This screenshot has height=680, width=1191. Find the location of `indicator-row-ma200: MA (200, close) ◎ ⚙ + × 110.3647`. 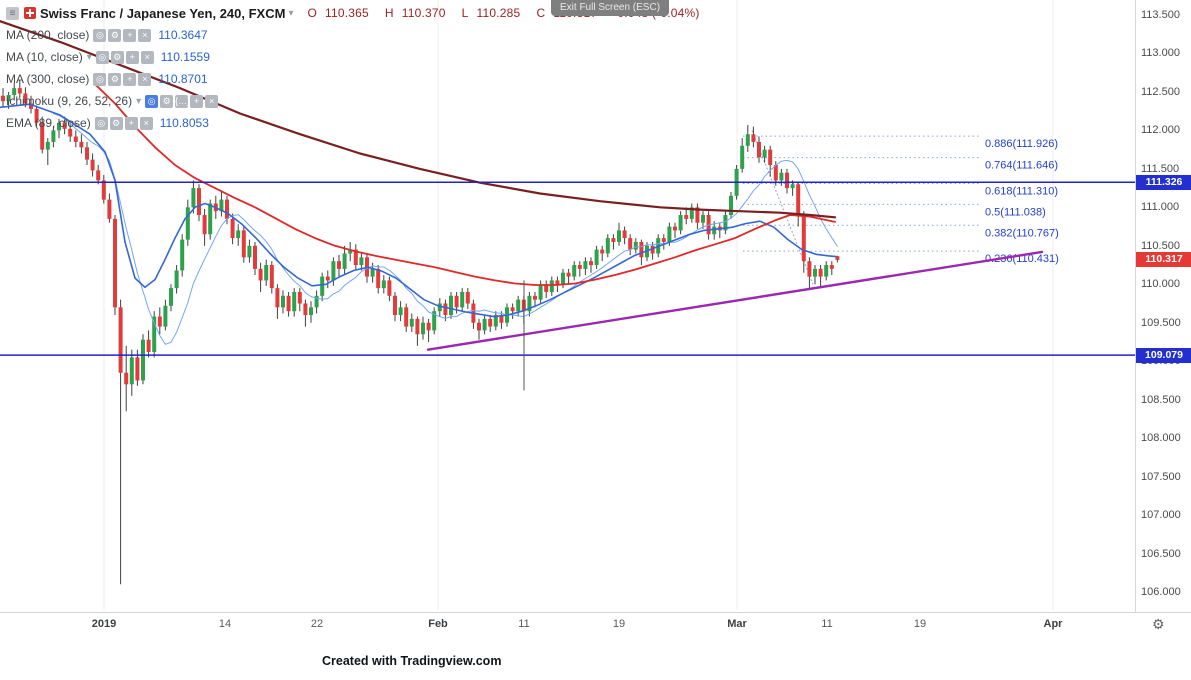

indicator-row-ma200: MA (200, close) ◎ ⚙ + × 110.3647 is located at coordinates (357, 35).